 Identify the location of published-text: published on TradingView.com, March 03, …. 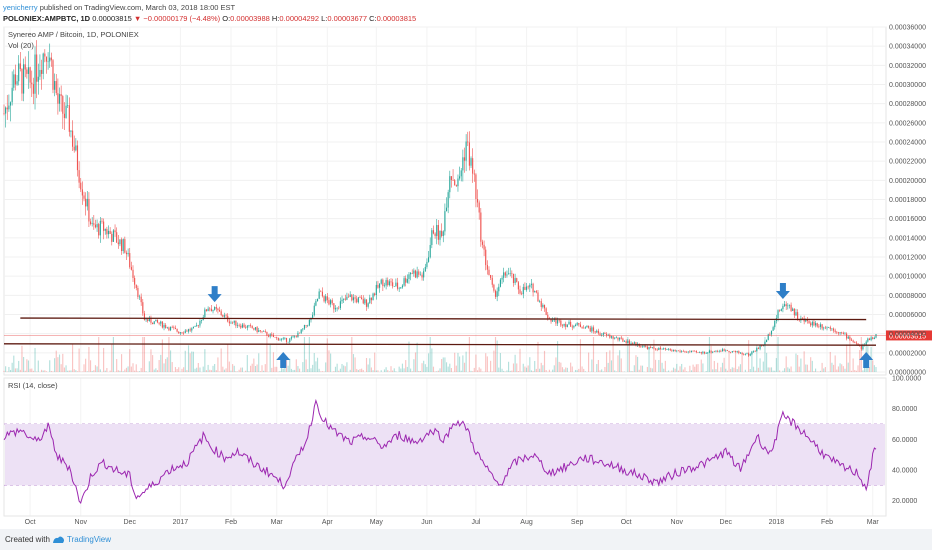
(137, 7).